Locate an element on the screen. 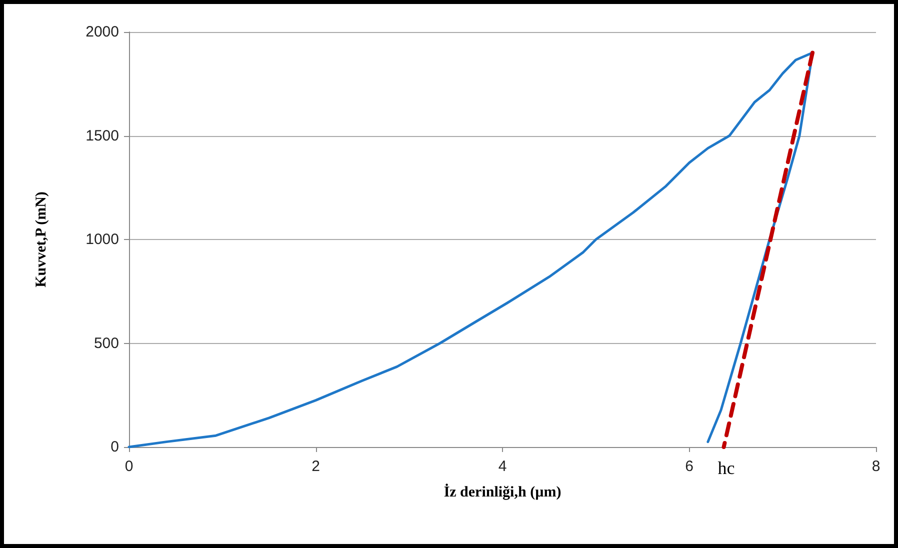  x-tick-label: 4 is located at coordinates (502, 466).